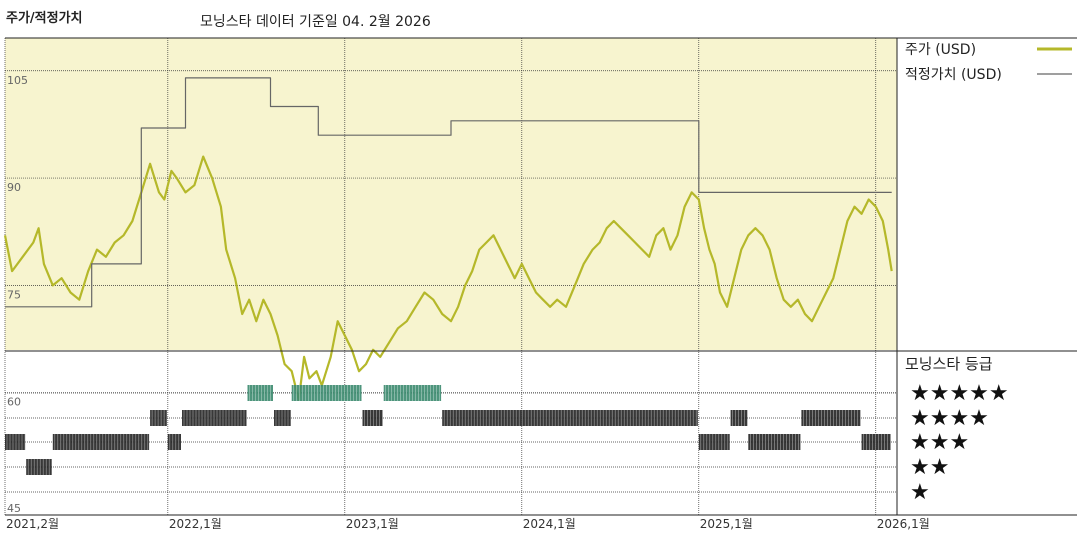 This screenshot has height=540, width=1080. Describe the element at coordinates (949, 364) in the screenshot. I see `rating-legend-title: 모닝스타 등급` at that location.